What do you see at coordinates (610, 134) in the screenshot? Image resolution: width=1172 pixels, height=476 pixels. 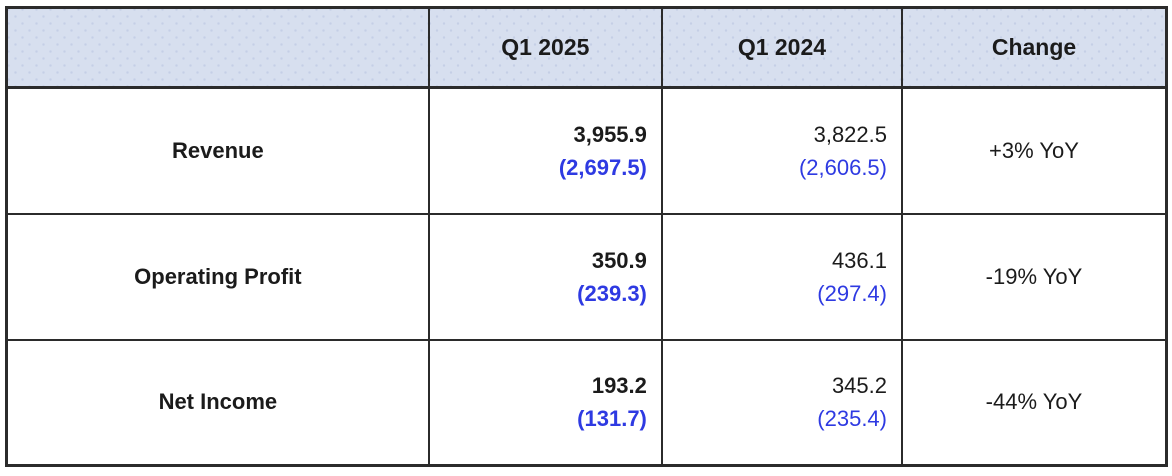 I see `value-main: 3,955.9` at bounding box center [610, 134].